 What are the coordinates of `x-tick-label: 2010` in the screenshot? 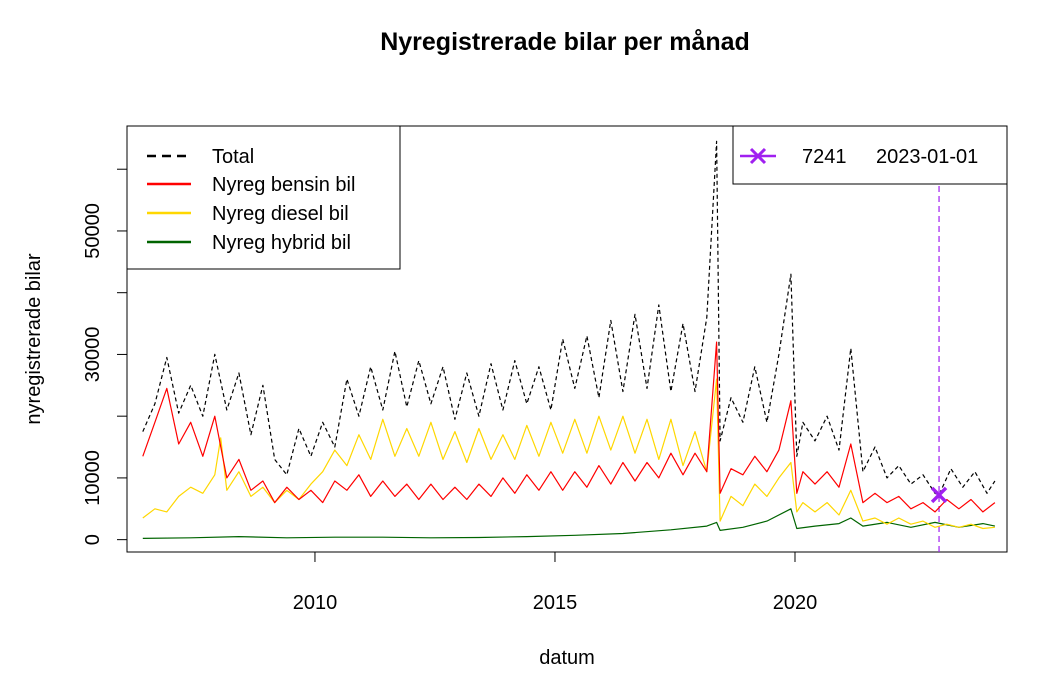 It's located at (315, 603).